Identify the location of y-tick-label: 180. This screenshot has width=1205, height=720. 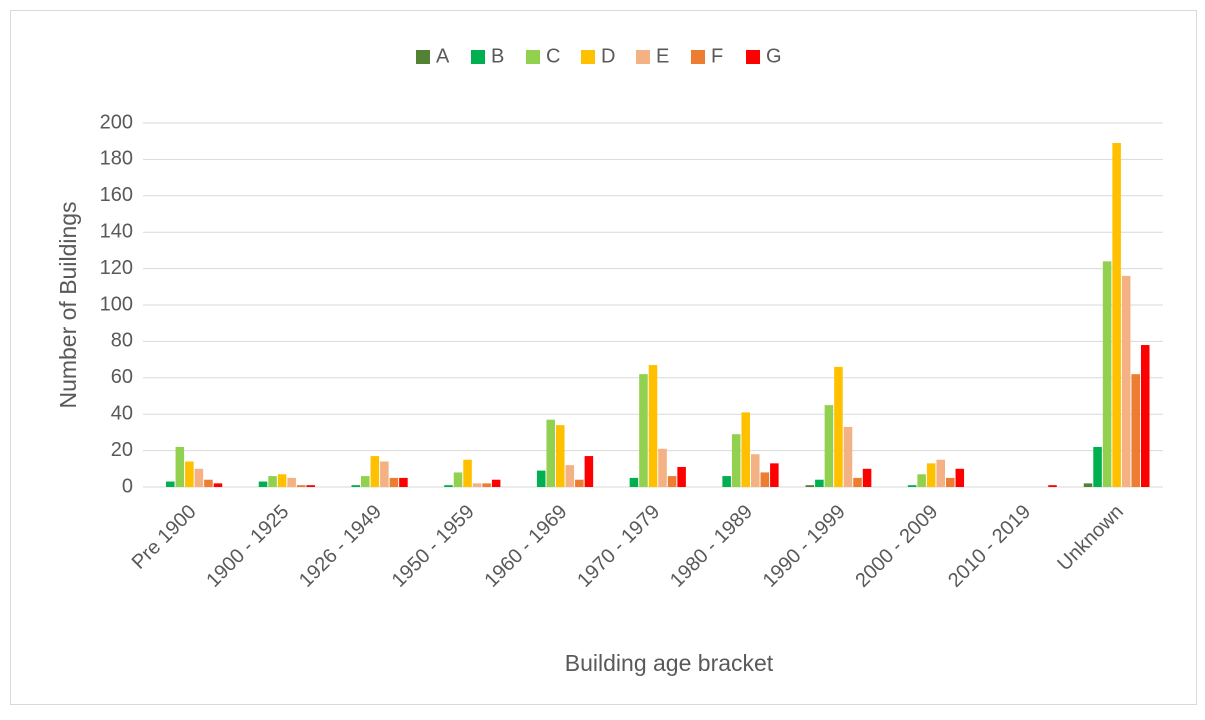
(116, 159).